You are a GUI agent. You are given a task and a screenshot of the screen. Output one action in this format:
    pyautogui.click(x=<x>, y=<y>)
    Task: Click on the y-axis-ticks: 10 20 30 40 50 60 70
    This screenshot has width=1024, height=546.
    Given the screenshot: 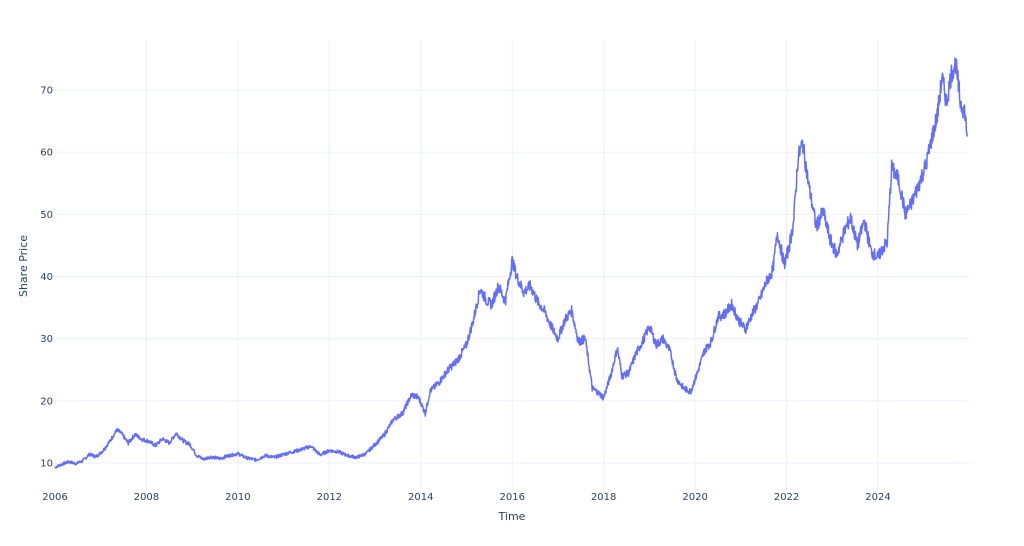 What is the action you would take?
    pyautogui.click(x=46, y=278)
    